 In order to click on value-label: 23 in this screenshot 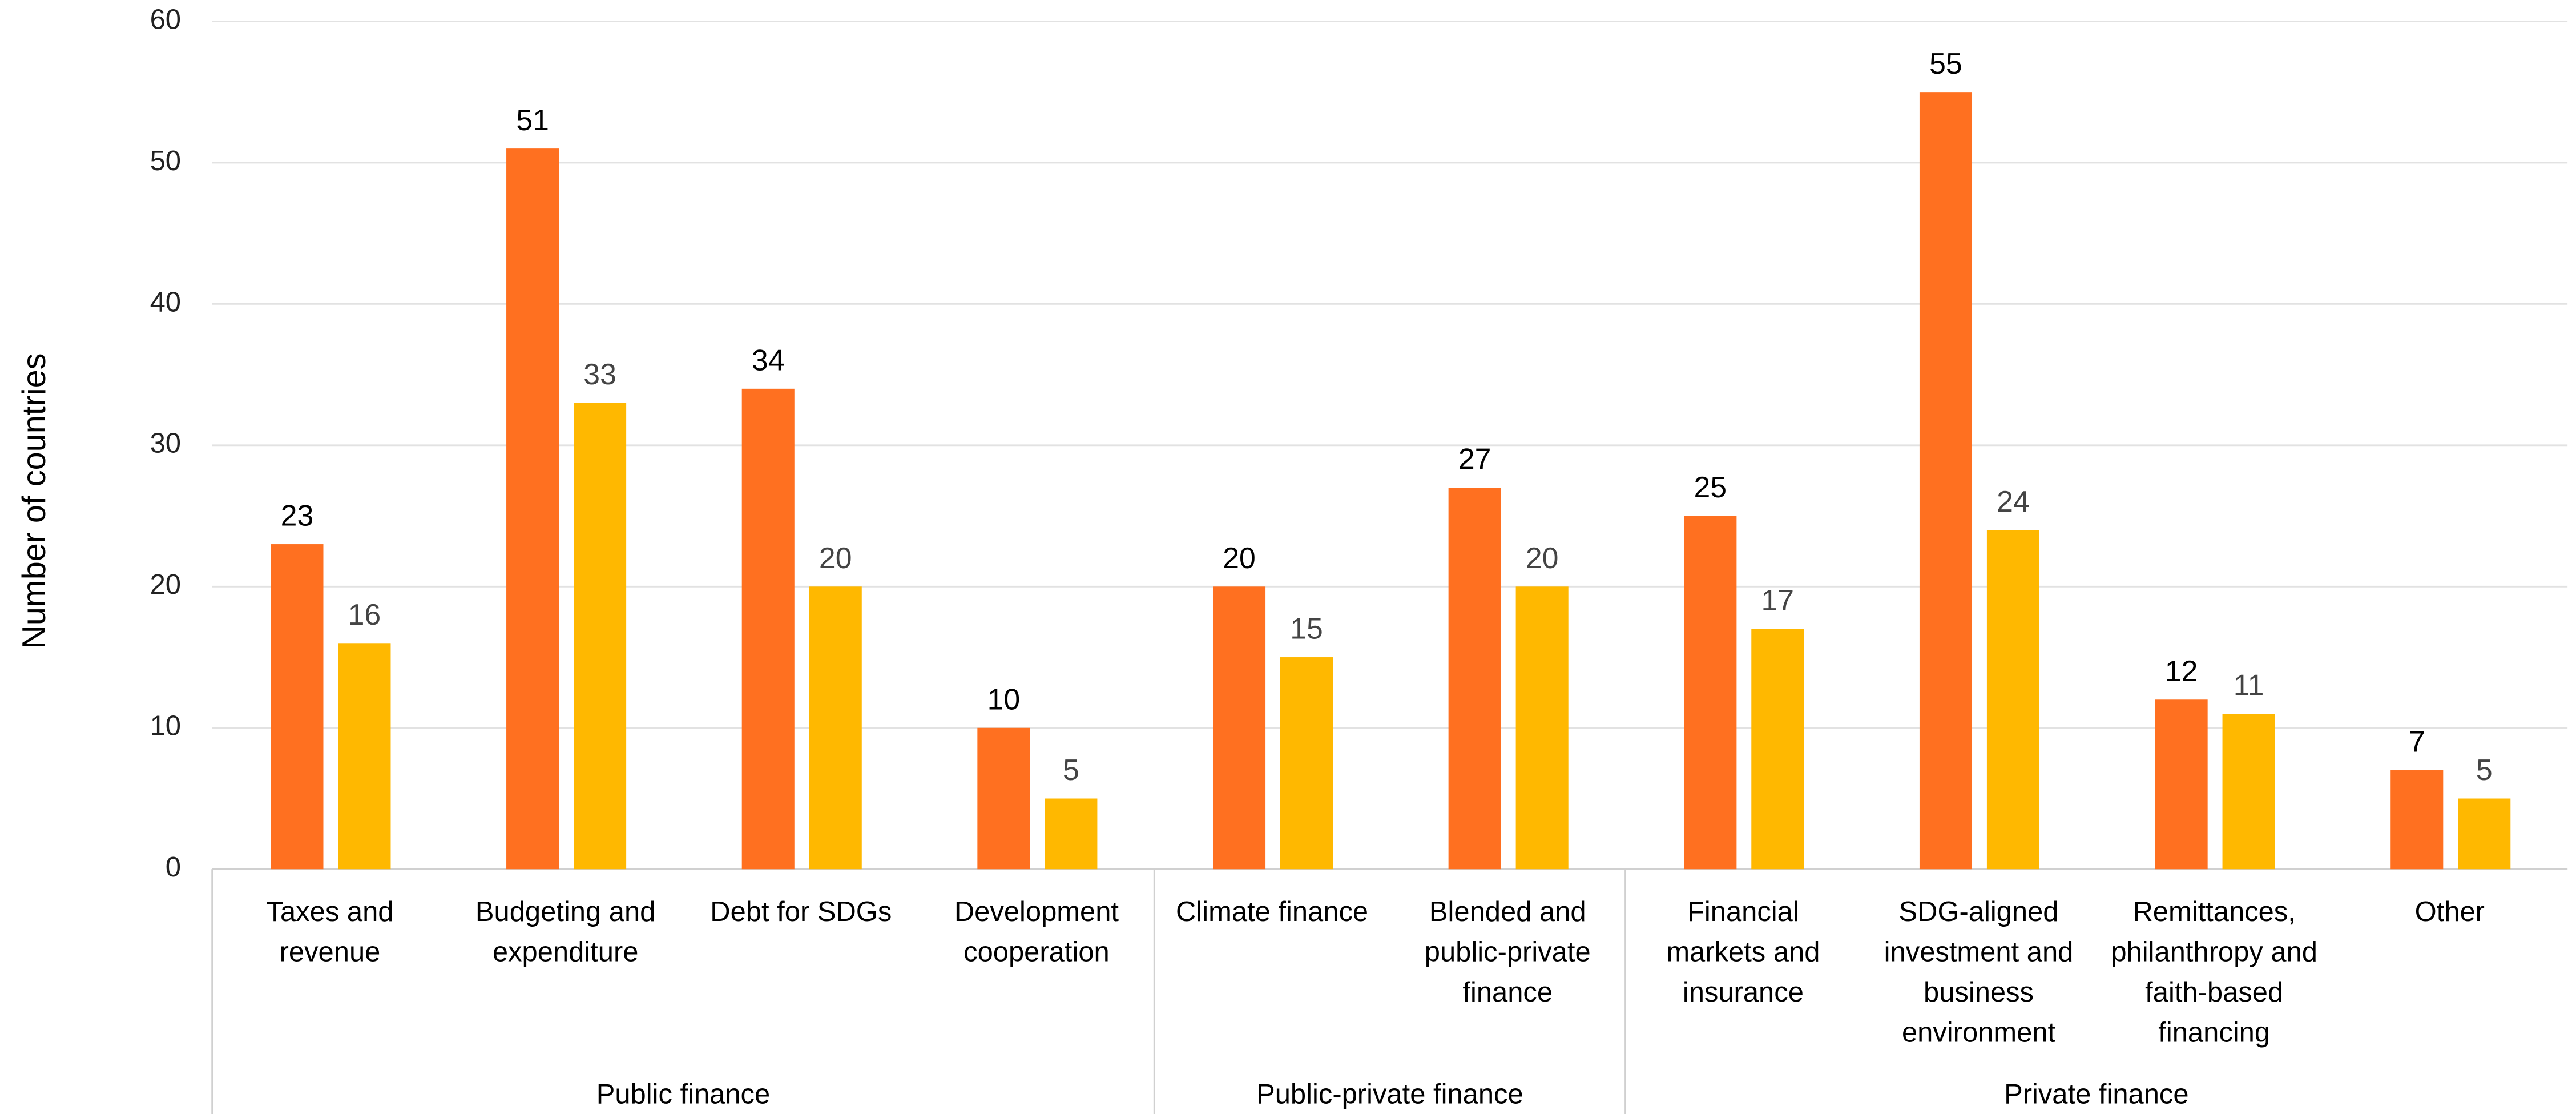, I will do `click(298, 515)`.